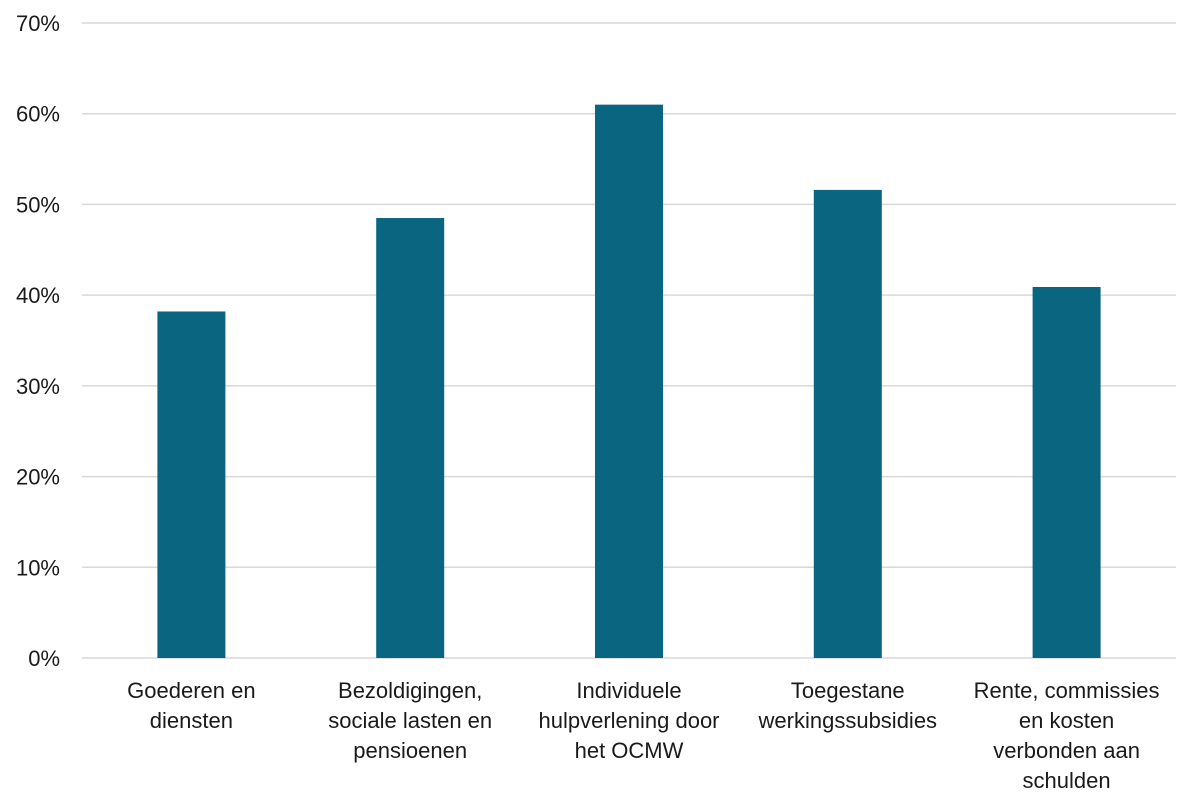 Image resolution: width=1180 pixels, height=792 pixels. Describe the element at coordinates (191, 705) in the screenshot. I see `x-category-label: Goederen en diensten` at that location.